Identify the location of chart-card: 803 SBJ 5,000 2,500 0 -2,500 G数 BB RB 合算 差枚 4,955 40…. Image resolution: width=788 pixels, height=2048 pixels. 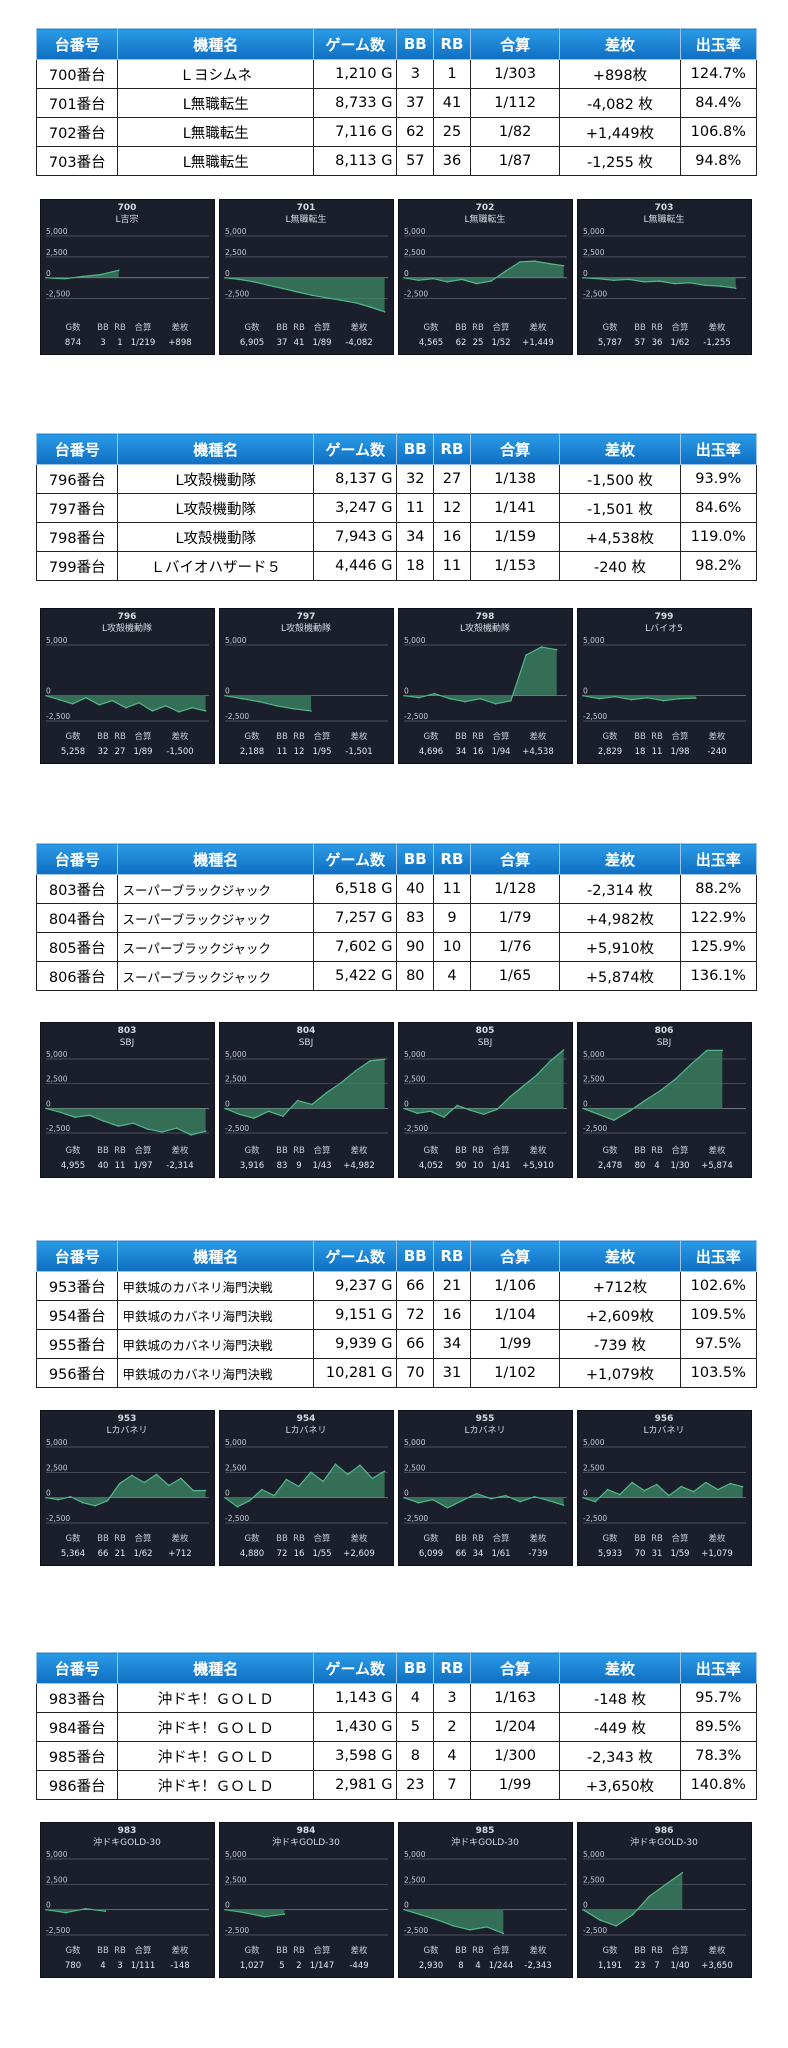
(127, 1100).